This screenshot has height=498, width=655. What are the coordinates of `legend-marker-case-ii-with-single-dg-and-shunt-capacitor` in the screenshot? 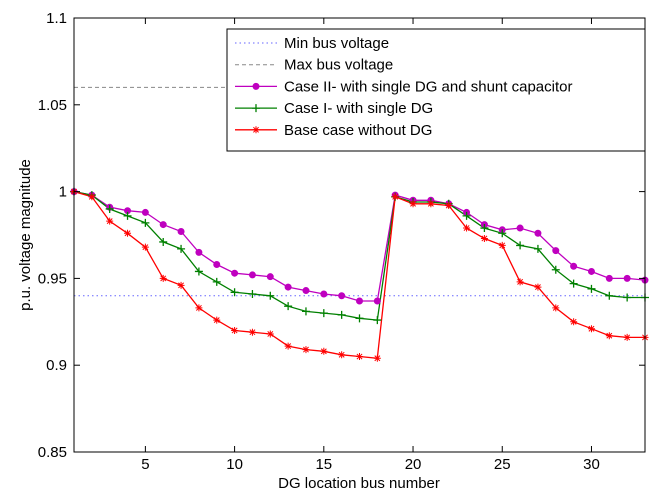 It's located at (256, 86).